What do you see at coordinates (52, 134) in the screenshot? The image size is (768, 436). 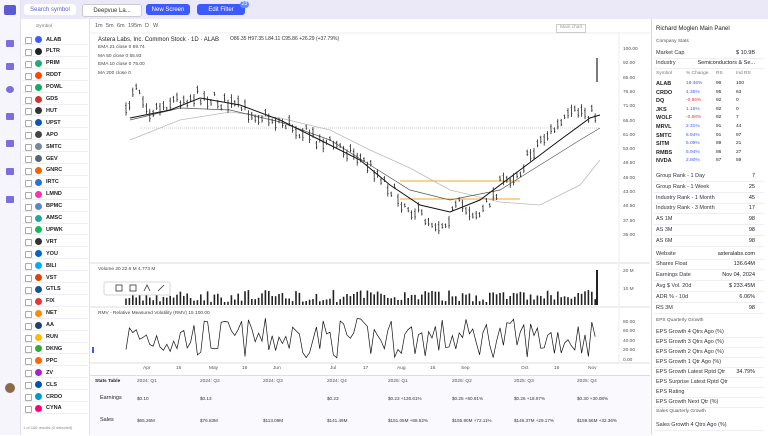 I see `watchlist-symbol: APO` at bounding box center [52, 134].